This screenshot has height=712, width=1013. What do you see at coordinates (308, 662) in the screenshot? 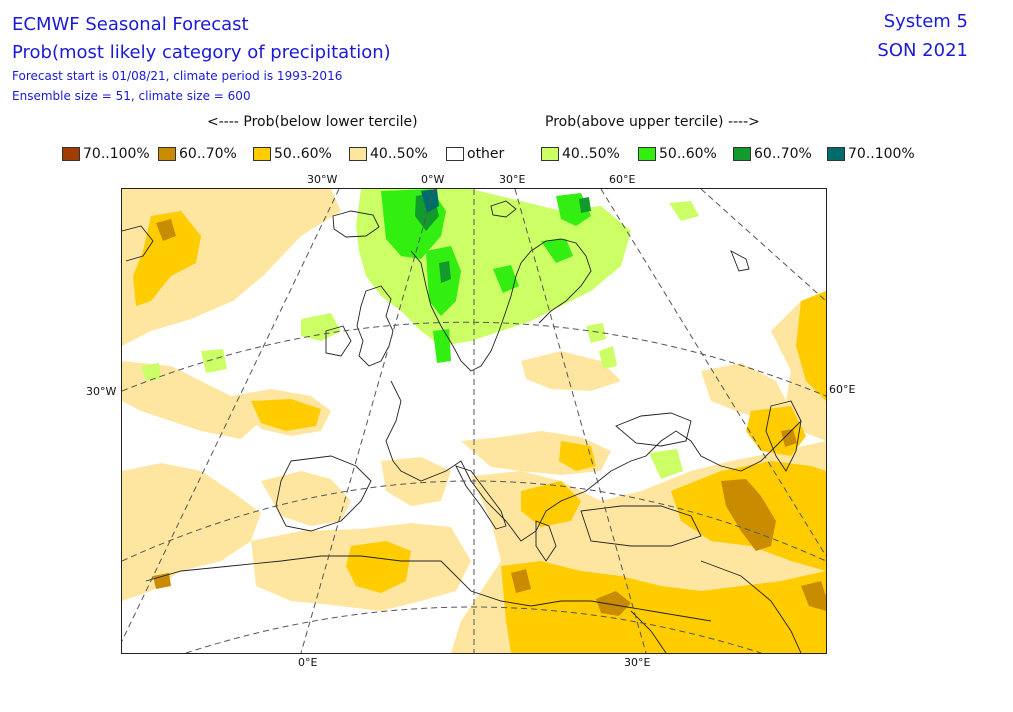
I see `axis-label-bottom-0e: 0°E` at bounding box center [308, 662].